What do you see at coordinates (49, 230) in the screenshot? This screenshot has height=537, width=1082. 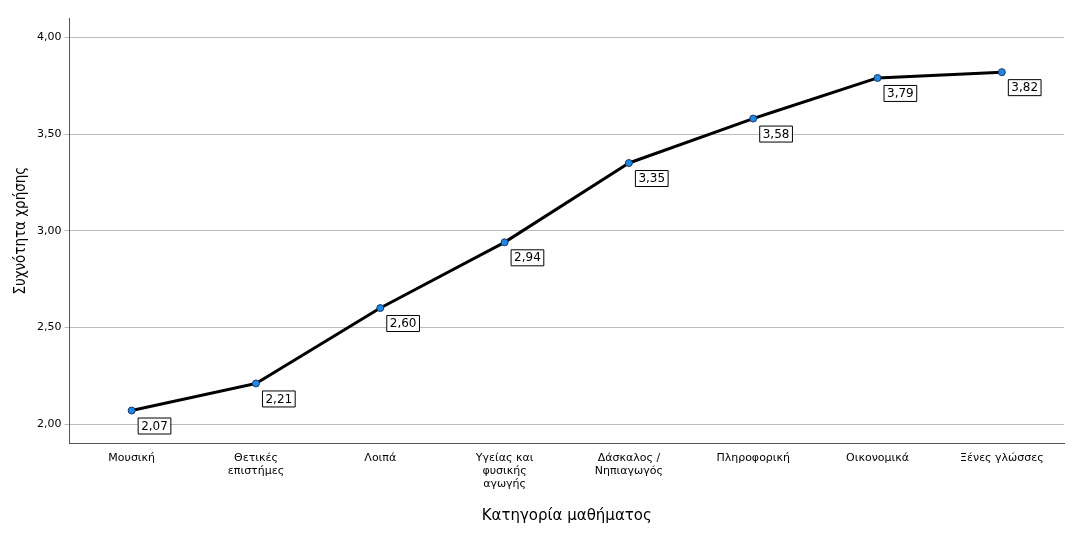 I see `y-tick-label: 3,00` at bounding box center [49, 230].